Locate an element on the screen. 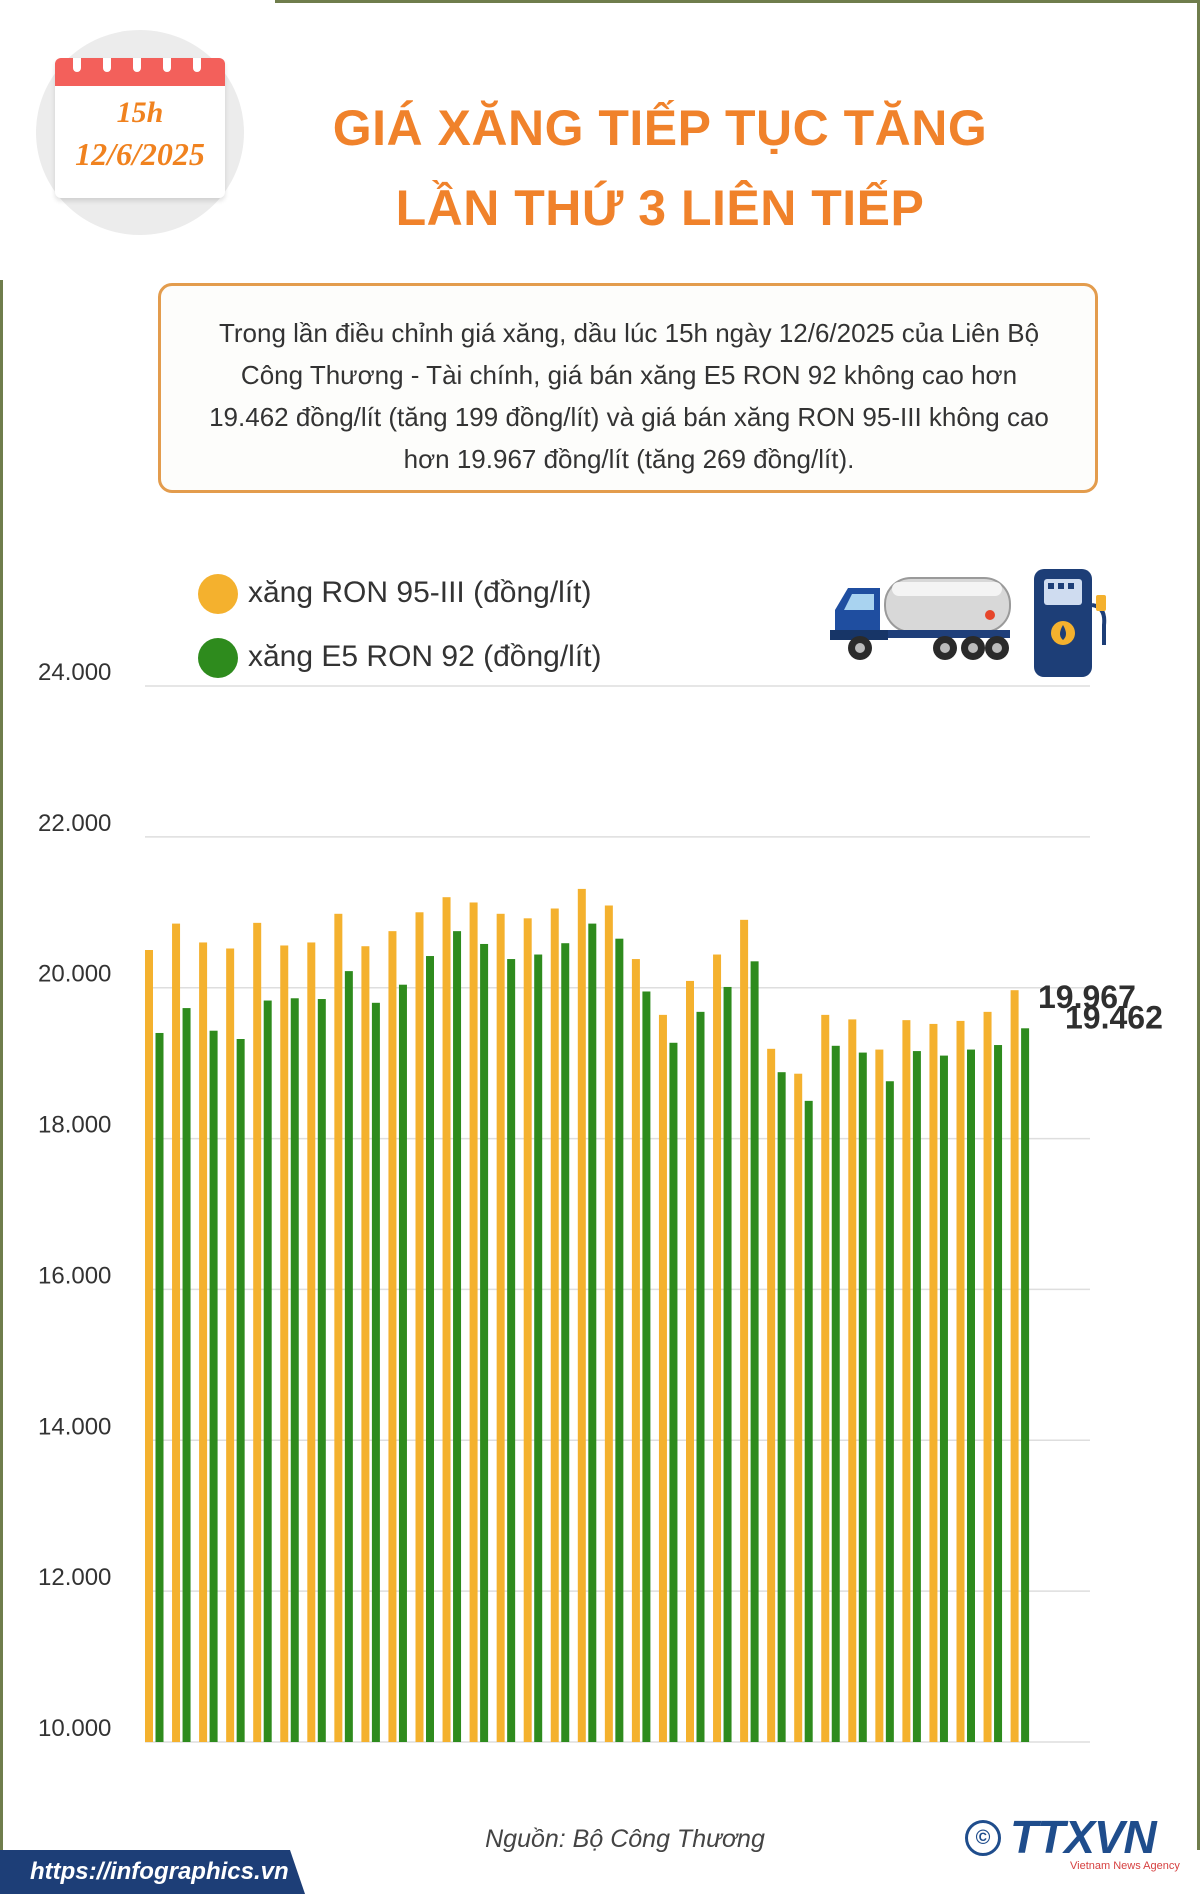 Image resolution: width=1200 pixels, height=1894 pixels. title-line-1: GIÁ XĂNG TIẾP TỤC TĂNG is located at coordinates (660, 128).